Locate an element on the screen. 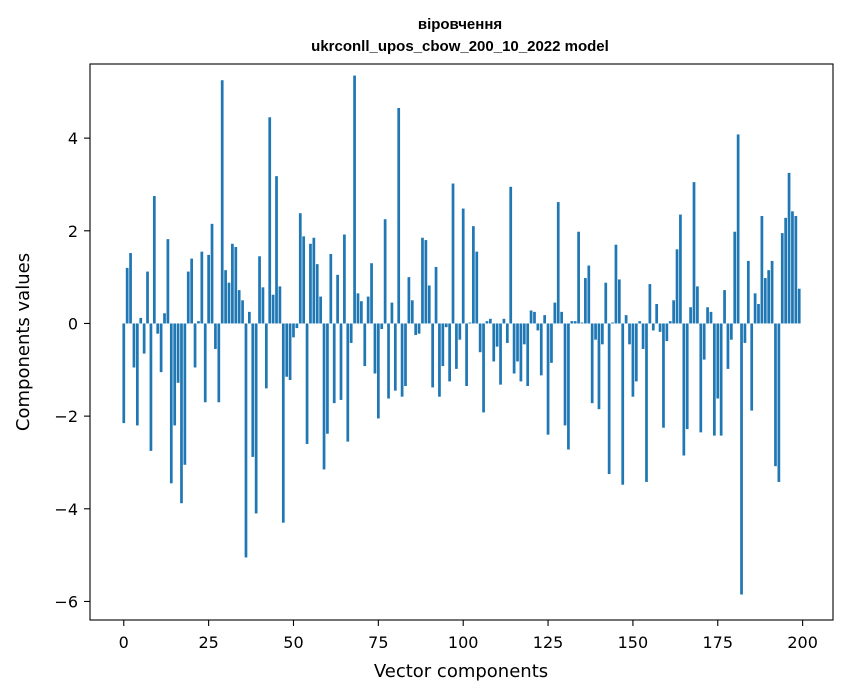 The image size is (847, 696). chart-title: вірoвчення is located at coordinates (460, 24).